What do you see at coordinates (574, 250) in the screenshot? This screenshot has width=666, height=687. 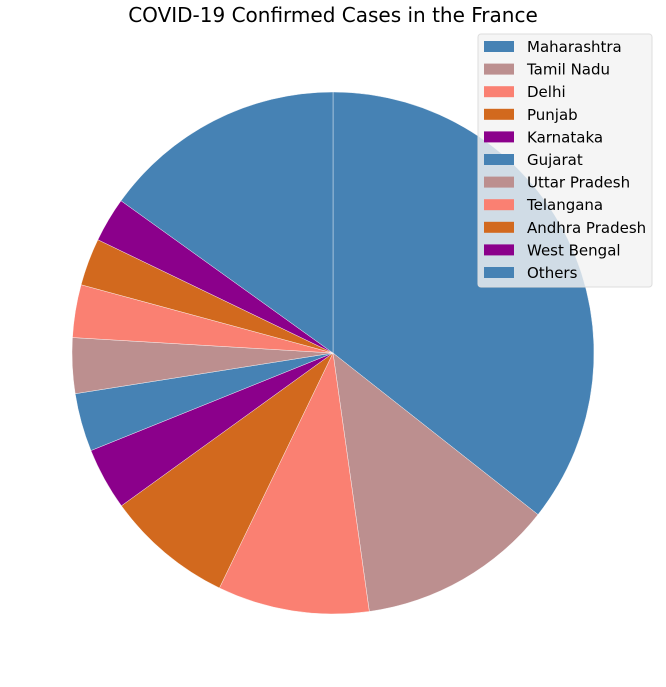 I see `legend-label: West Bengal` at bounding box center [574, 250].